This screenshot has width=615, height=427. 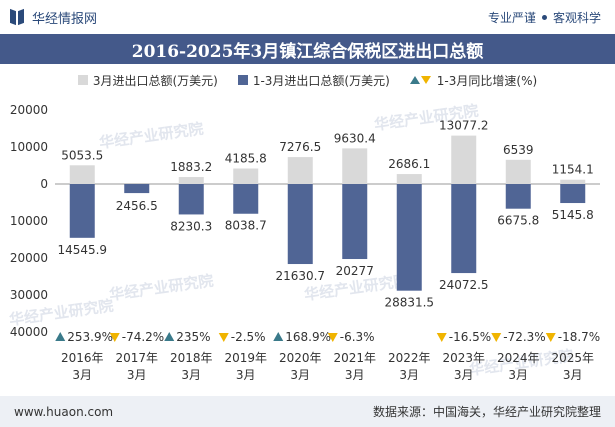 What do you see at coordinates (572, 358) in the screenshot?
I see `category-label-year: 2025年` at bounding box center [572, 358].